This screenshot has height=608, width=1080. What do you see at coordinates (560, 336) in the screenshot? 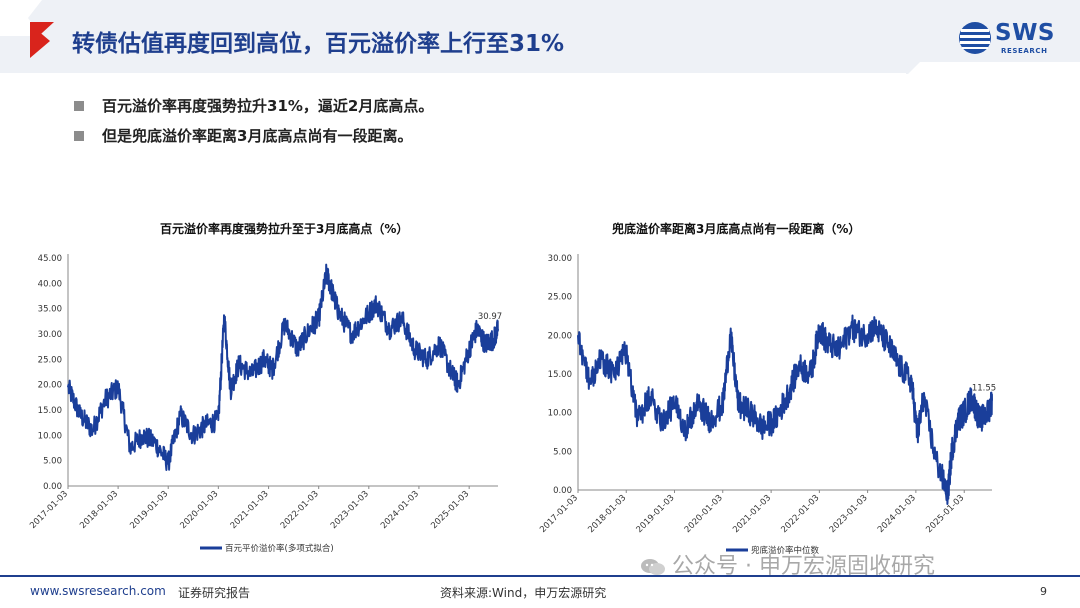
I see `y-tick-label: 20.00` at bounding box center [560, 336].